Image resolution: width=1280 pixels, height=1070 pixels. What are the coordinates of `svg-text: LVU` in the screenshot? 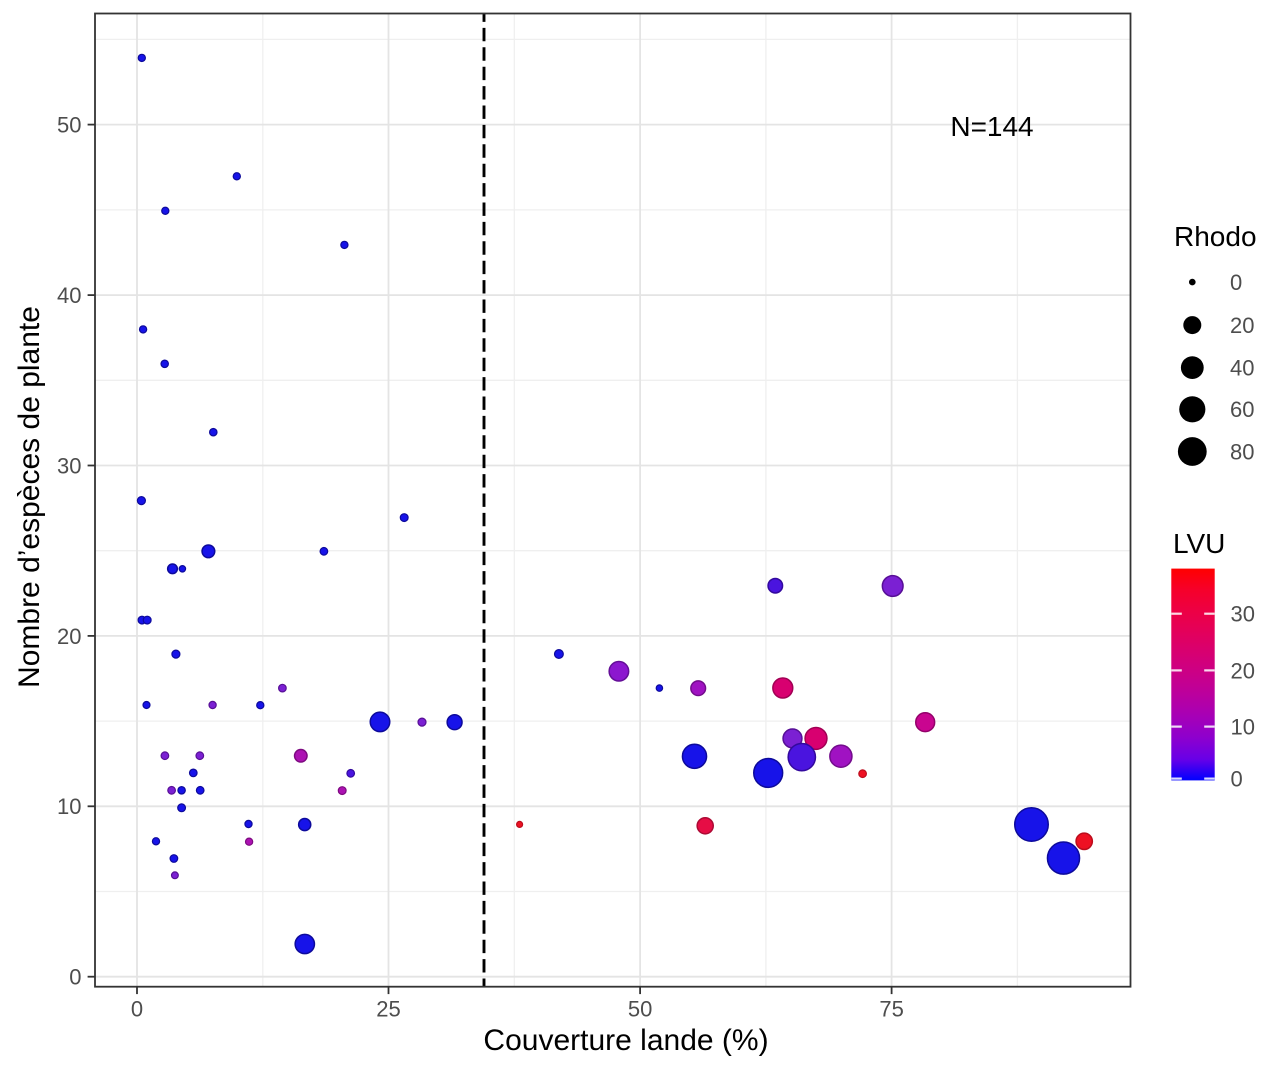 It's located at (1199, 543).